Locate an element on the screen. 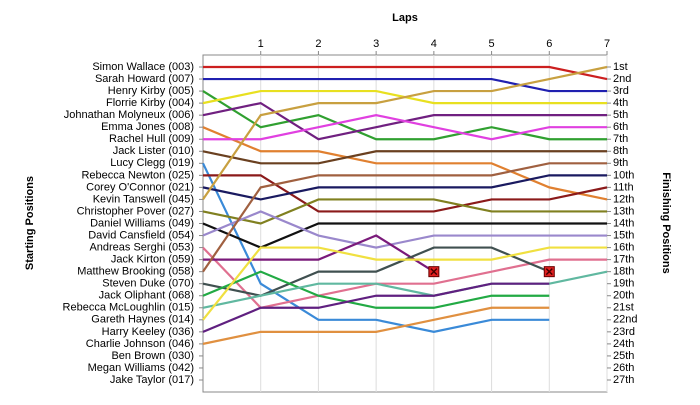 The height and width of the screenshot is (405, 700). finish-label: 10th is located at coordinates (623, 175).